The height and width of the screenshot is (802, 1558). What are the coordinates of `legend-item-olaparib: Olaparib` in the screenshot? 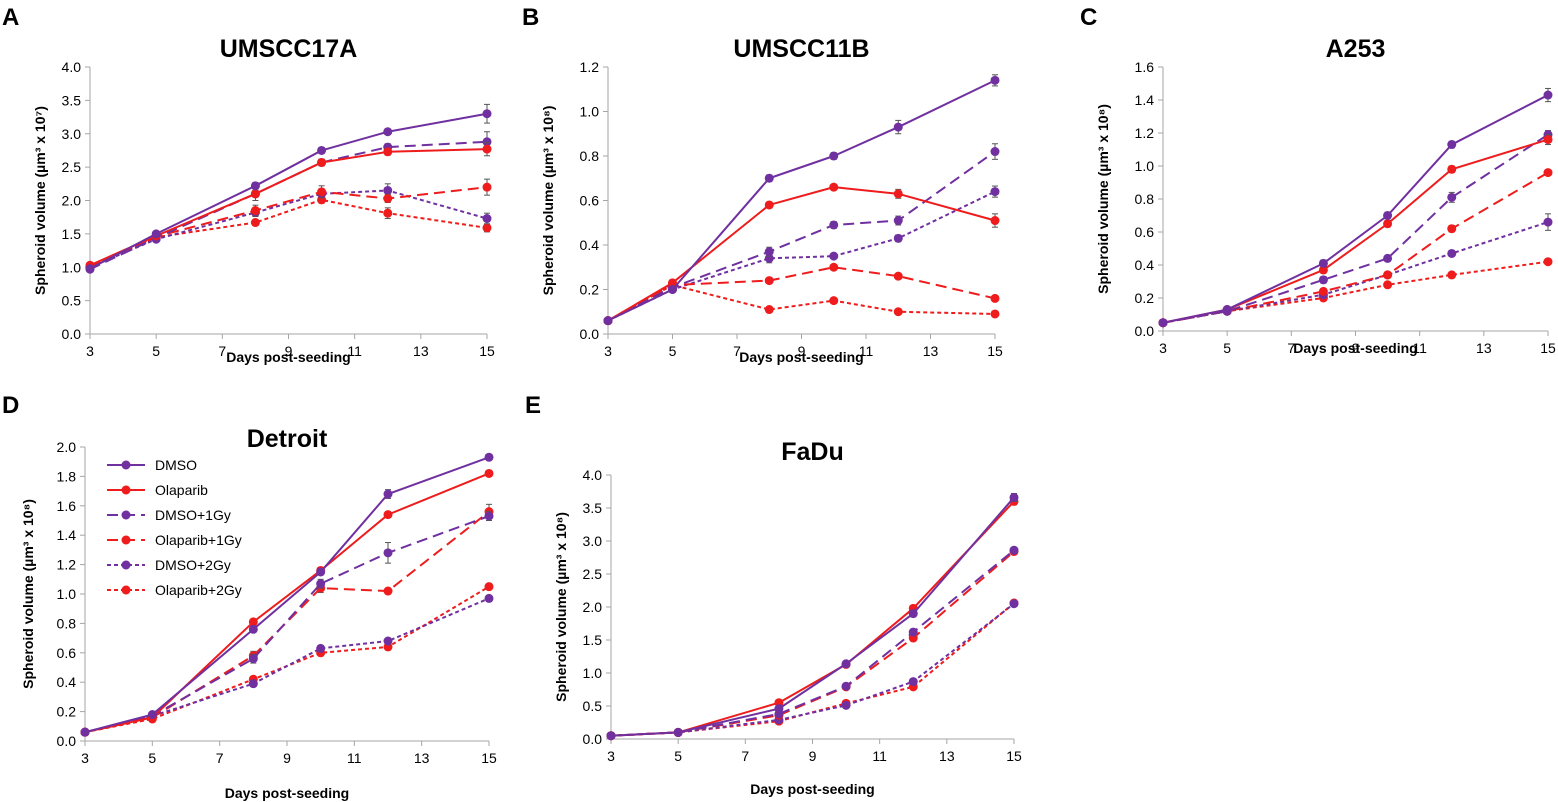 It's located at (157, 490).